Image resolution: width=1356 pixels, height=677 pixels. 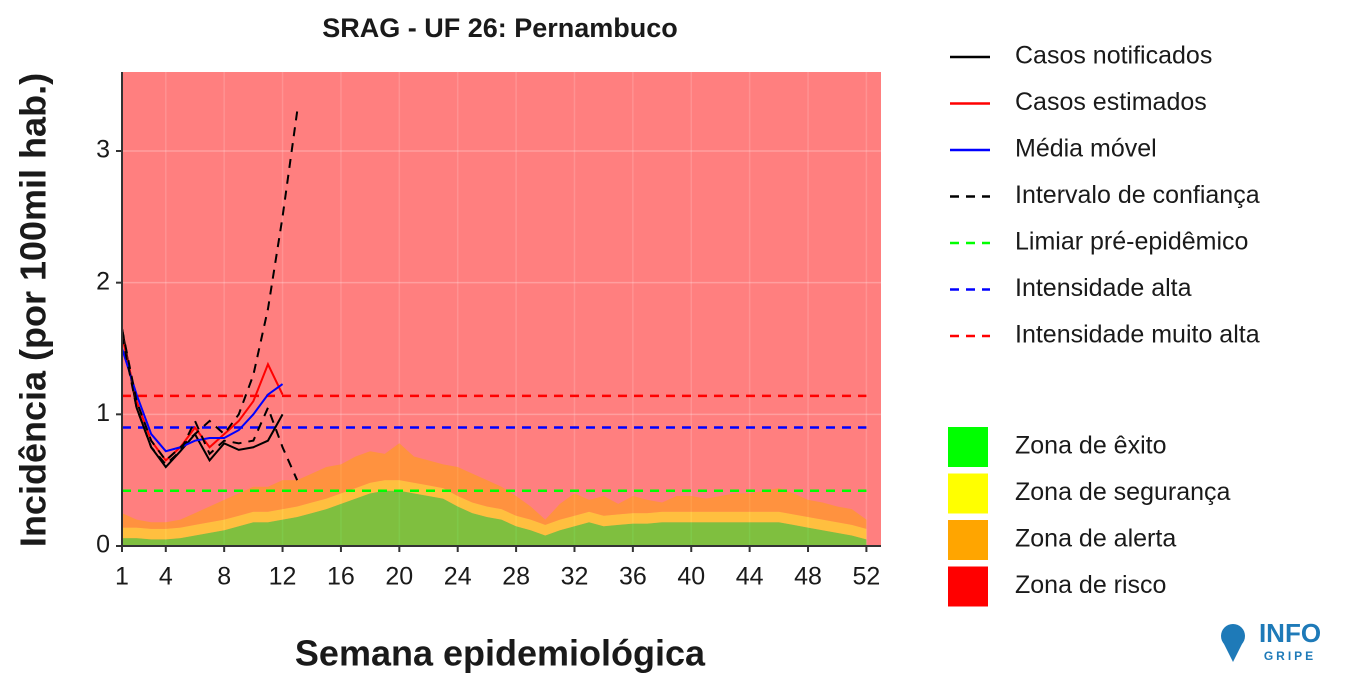 I want to click on legend-label: Intensidade muito alta, so click(x=1137, y=335).